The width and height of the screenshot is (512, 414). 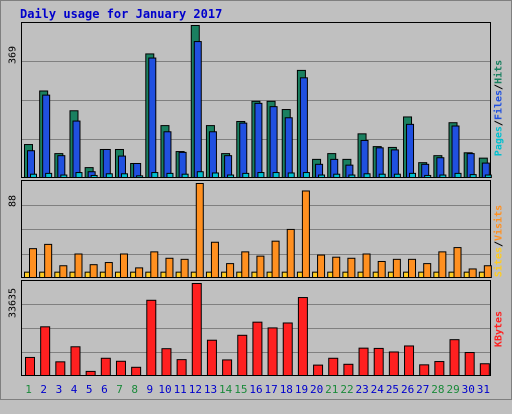 I want to click on day-label: 13, so click(x=210, y=389).